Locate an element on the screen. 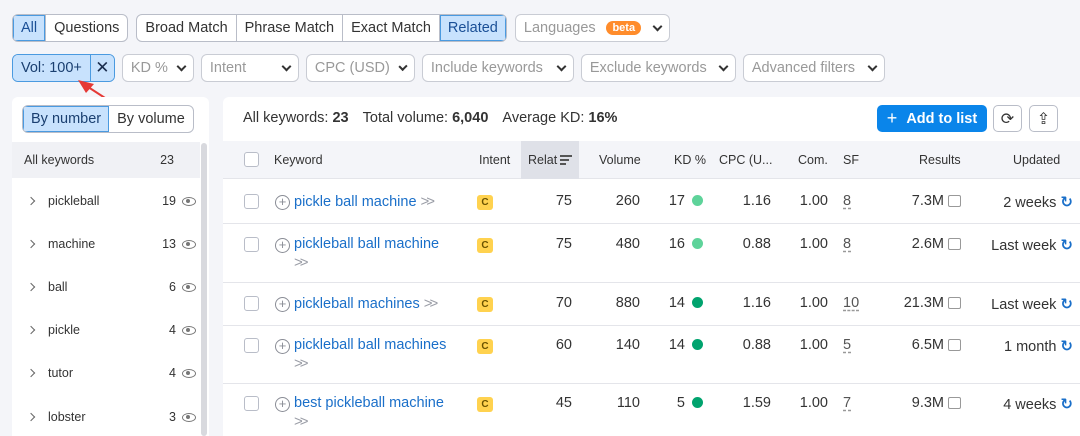 The height and width of the screenshot is (436, 1080). com-value: 1.00 is located at coordinates (813, 201).